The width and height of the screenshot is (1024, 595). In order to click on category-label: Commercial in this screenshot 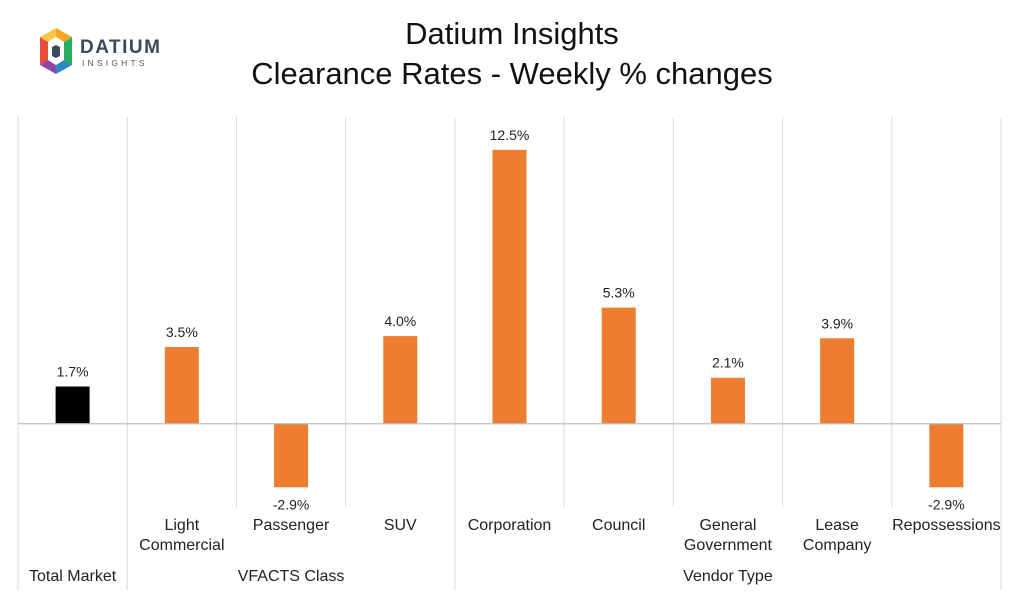, I will do `click(181, 545)`.